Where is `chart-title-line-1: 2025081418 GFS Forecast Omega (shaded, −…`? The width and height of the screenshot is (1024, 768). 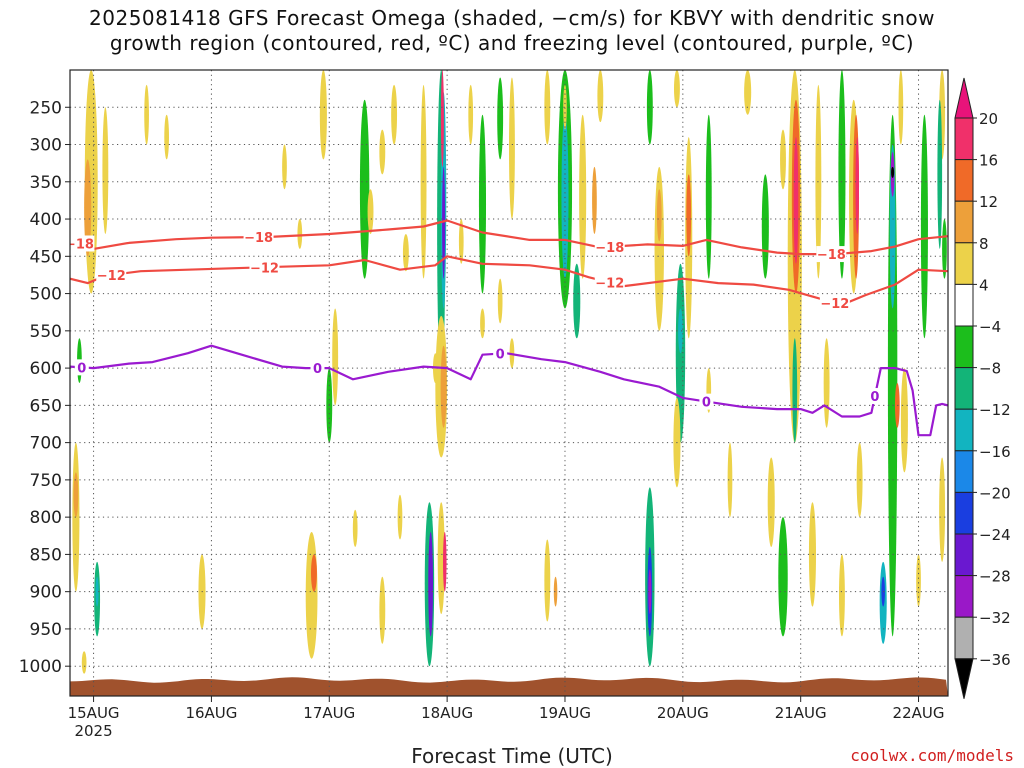
chart-title-line-1: 2025081418 GFS Forecast Omega (shaded, −… is located at coordinates (512, 18).